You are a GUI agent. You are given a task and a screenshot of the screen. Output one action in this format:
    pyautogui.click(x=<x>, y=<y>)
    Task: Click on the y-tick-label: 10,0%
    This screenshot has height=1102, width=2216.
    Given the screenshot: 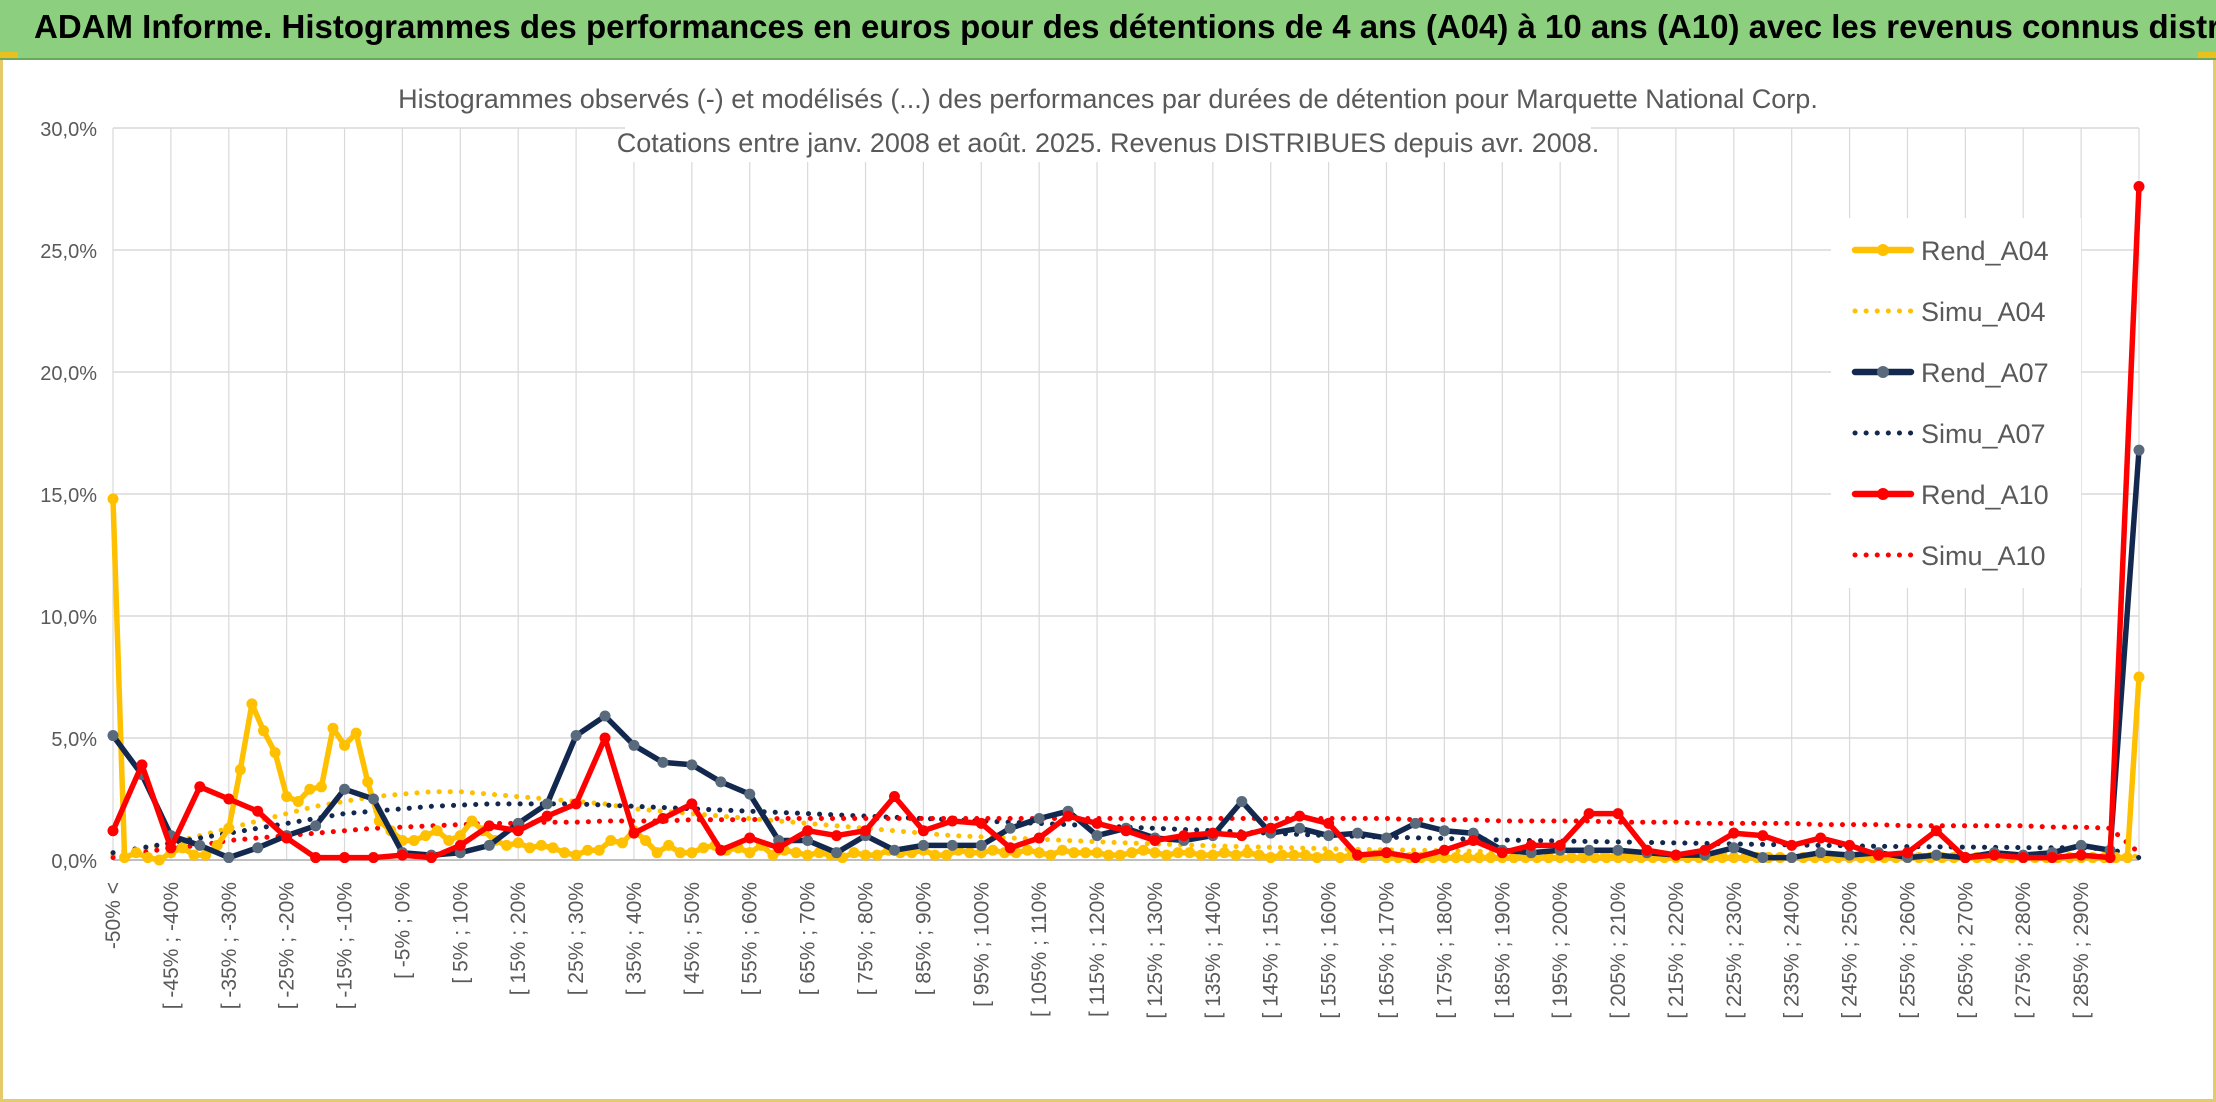 What is the action you would take?
    pyautogui.click(x=68, y=618)
    